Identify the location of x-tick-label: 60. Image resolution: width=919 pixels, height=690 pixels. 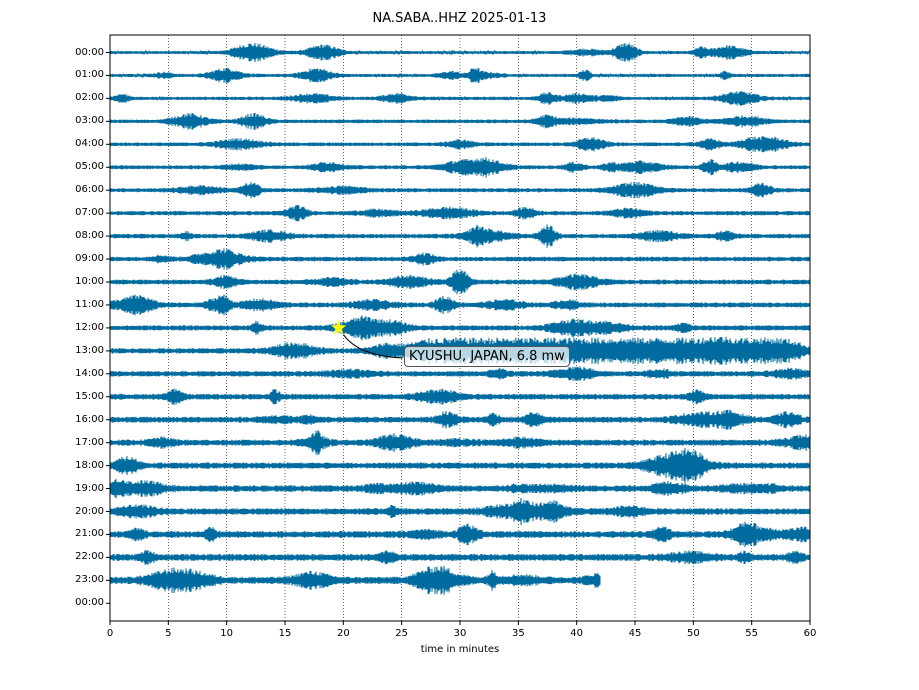
(810, 633).